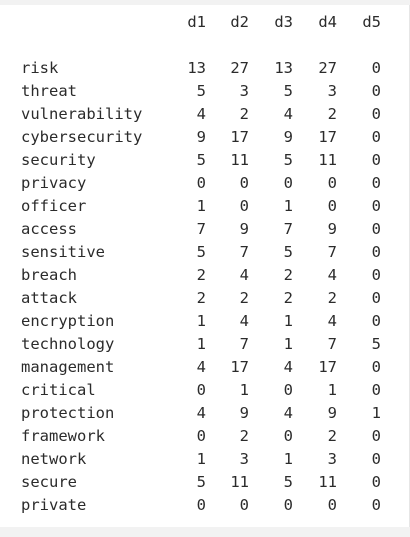 The image size is (410, 537). What do you see at coordinates (68, 367) in the screenshot?
I see `row-term-label: management` at bounding box center [68, 367].